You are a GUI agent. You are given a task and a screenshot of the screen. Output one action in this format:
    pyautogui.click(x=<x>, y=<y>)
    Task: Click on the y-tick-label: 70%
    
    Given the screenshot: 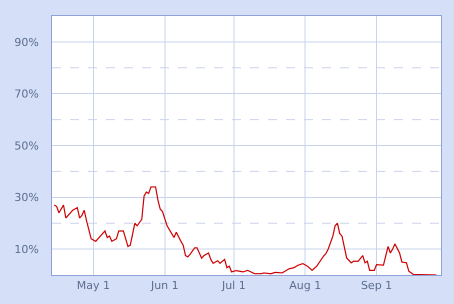 What is the action you would take?
    pyautogui.click(x=26, y=94)
    